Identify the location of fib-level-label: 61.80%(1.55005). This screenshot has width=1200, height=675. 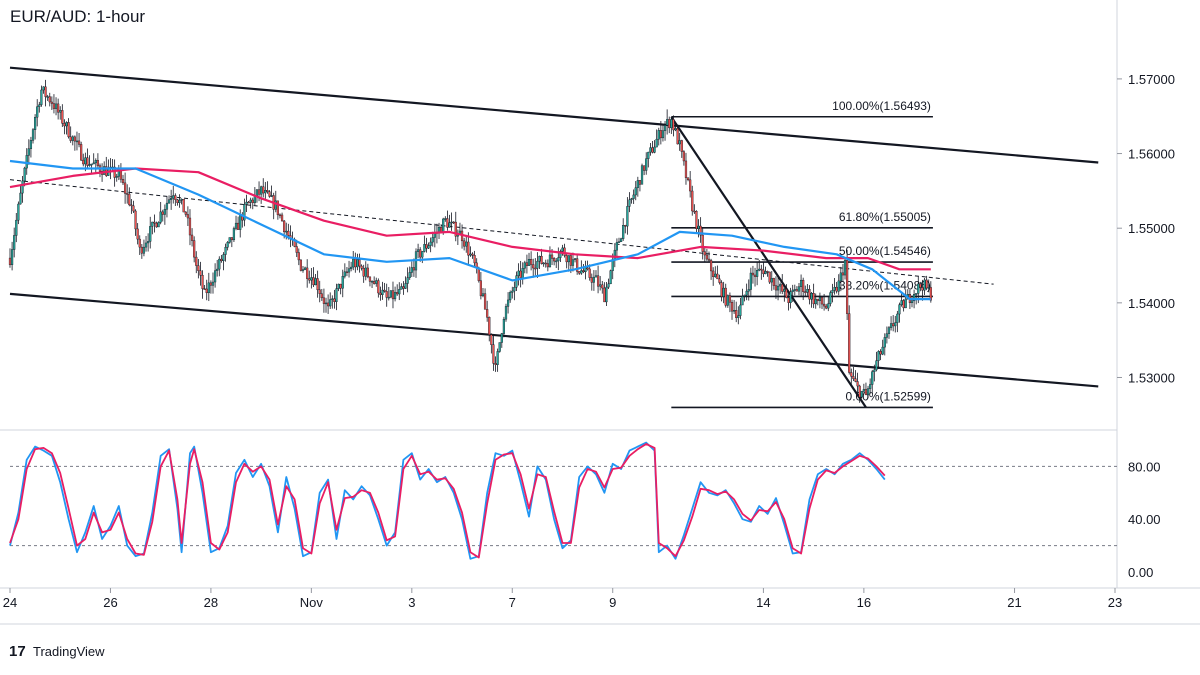
(885, 217).